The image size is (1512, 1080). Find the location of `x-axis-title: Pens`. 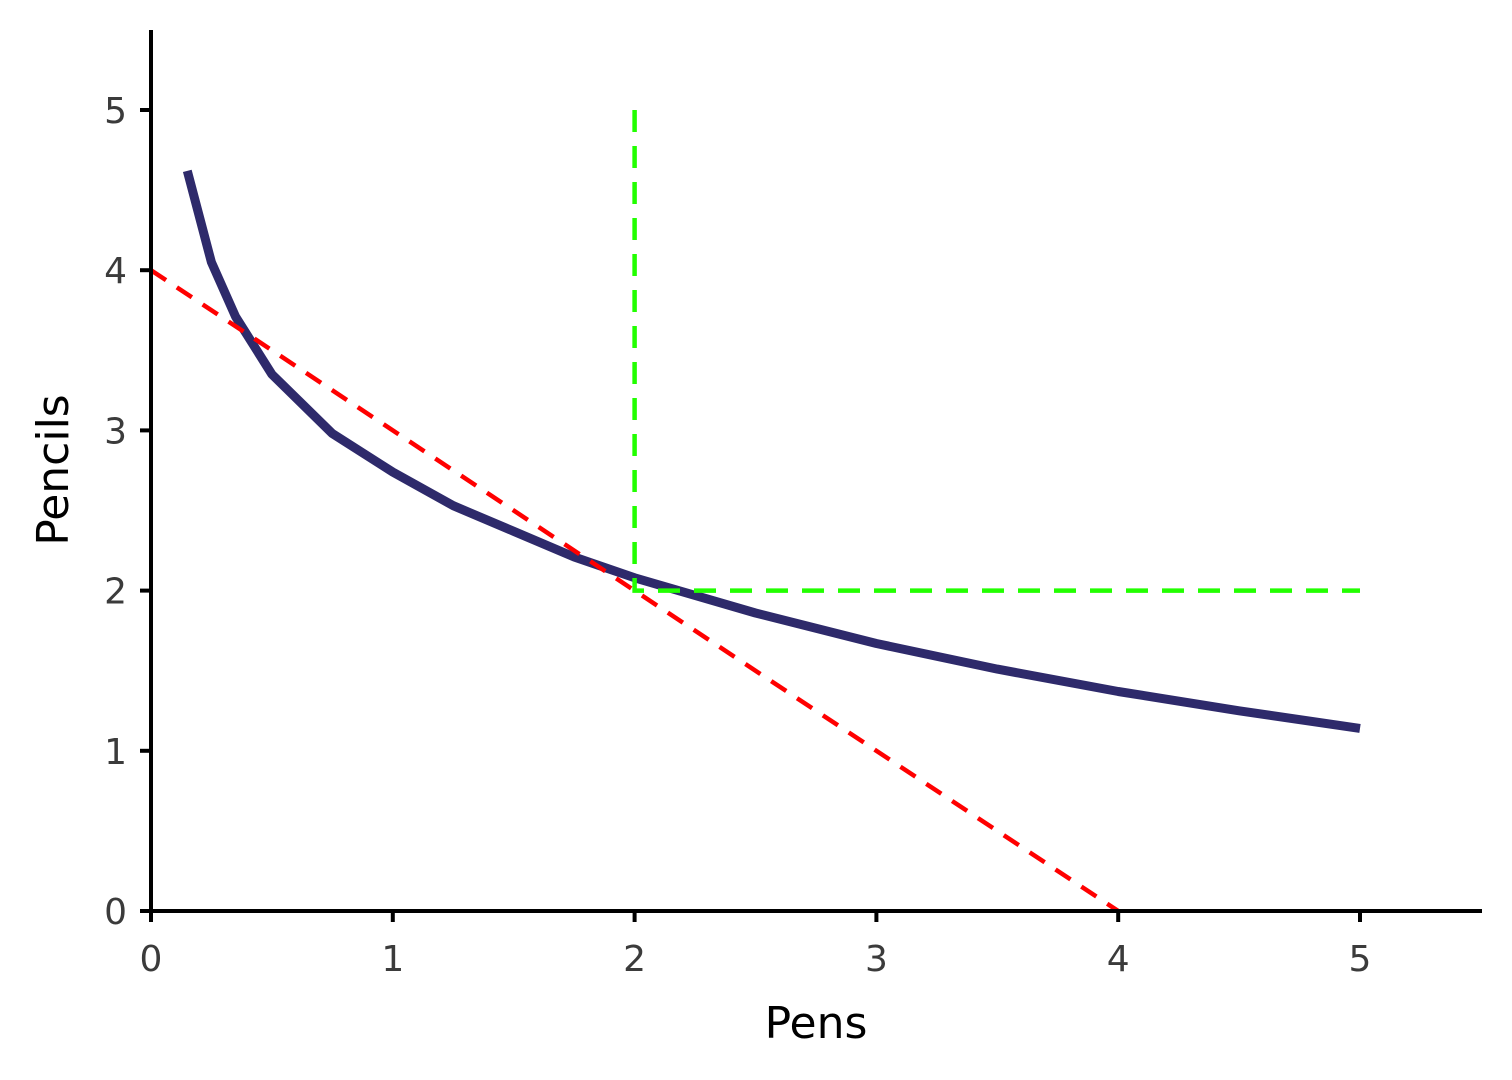

x-axis-title: Pens is located at coordinates (816, 1023).